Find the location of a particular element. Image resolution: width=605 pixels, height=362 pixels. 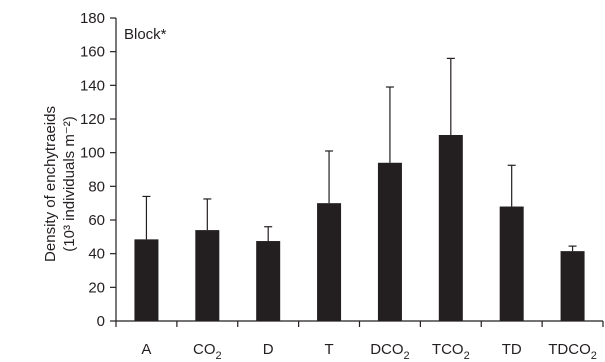

y-tick-label: 180 is located at coordinates (92, 18).